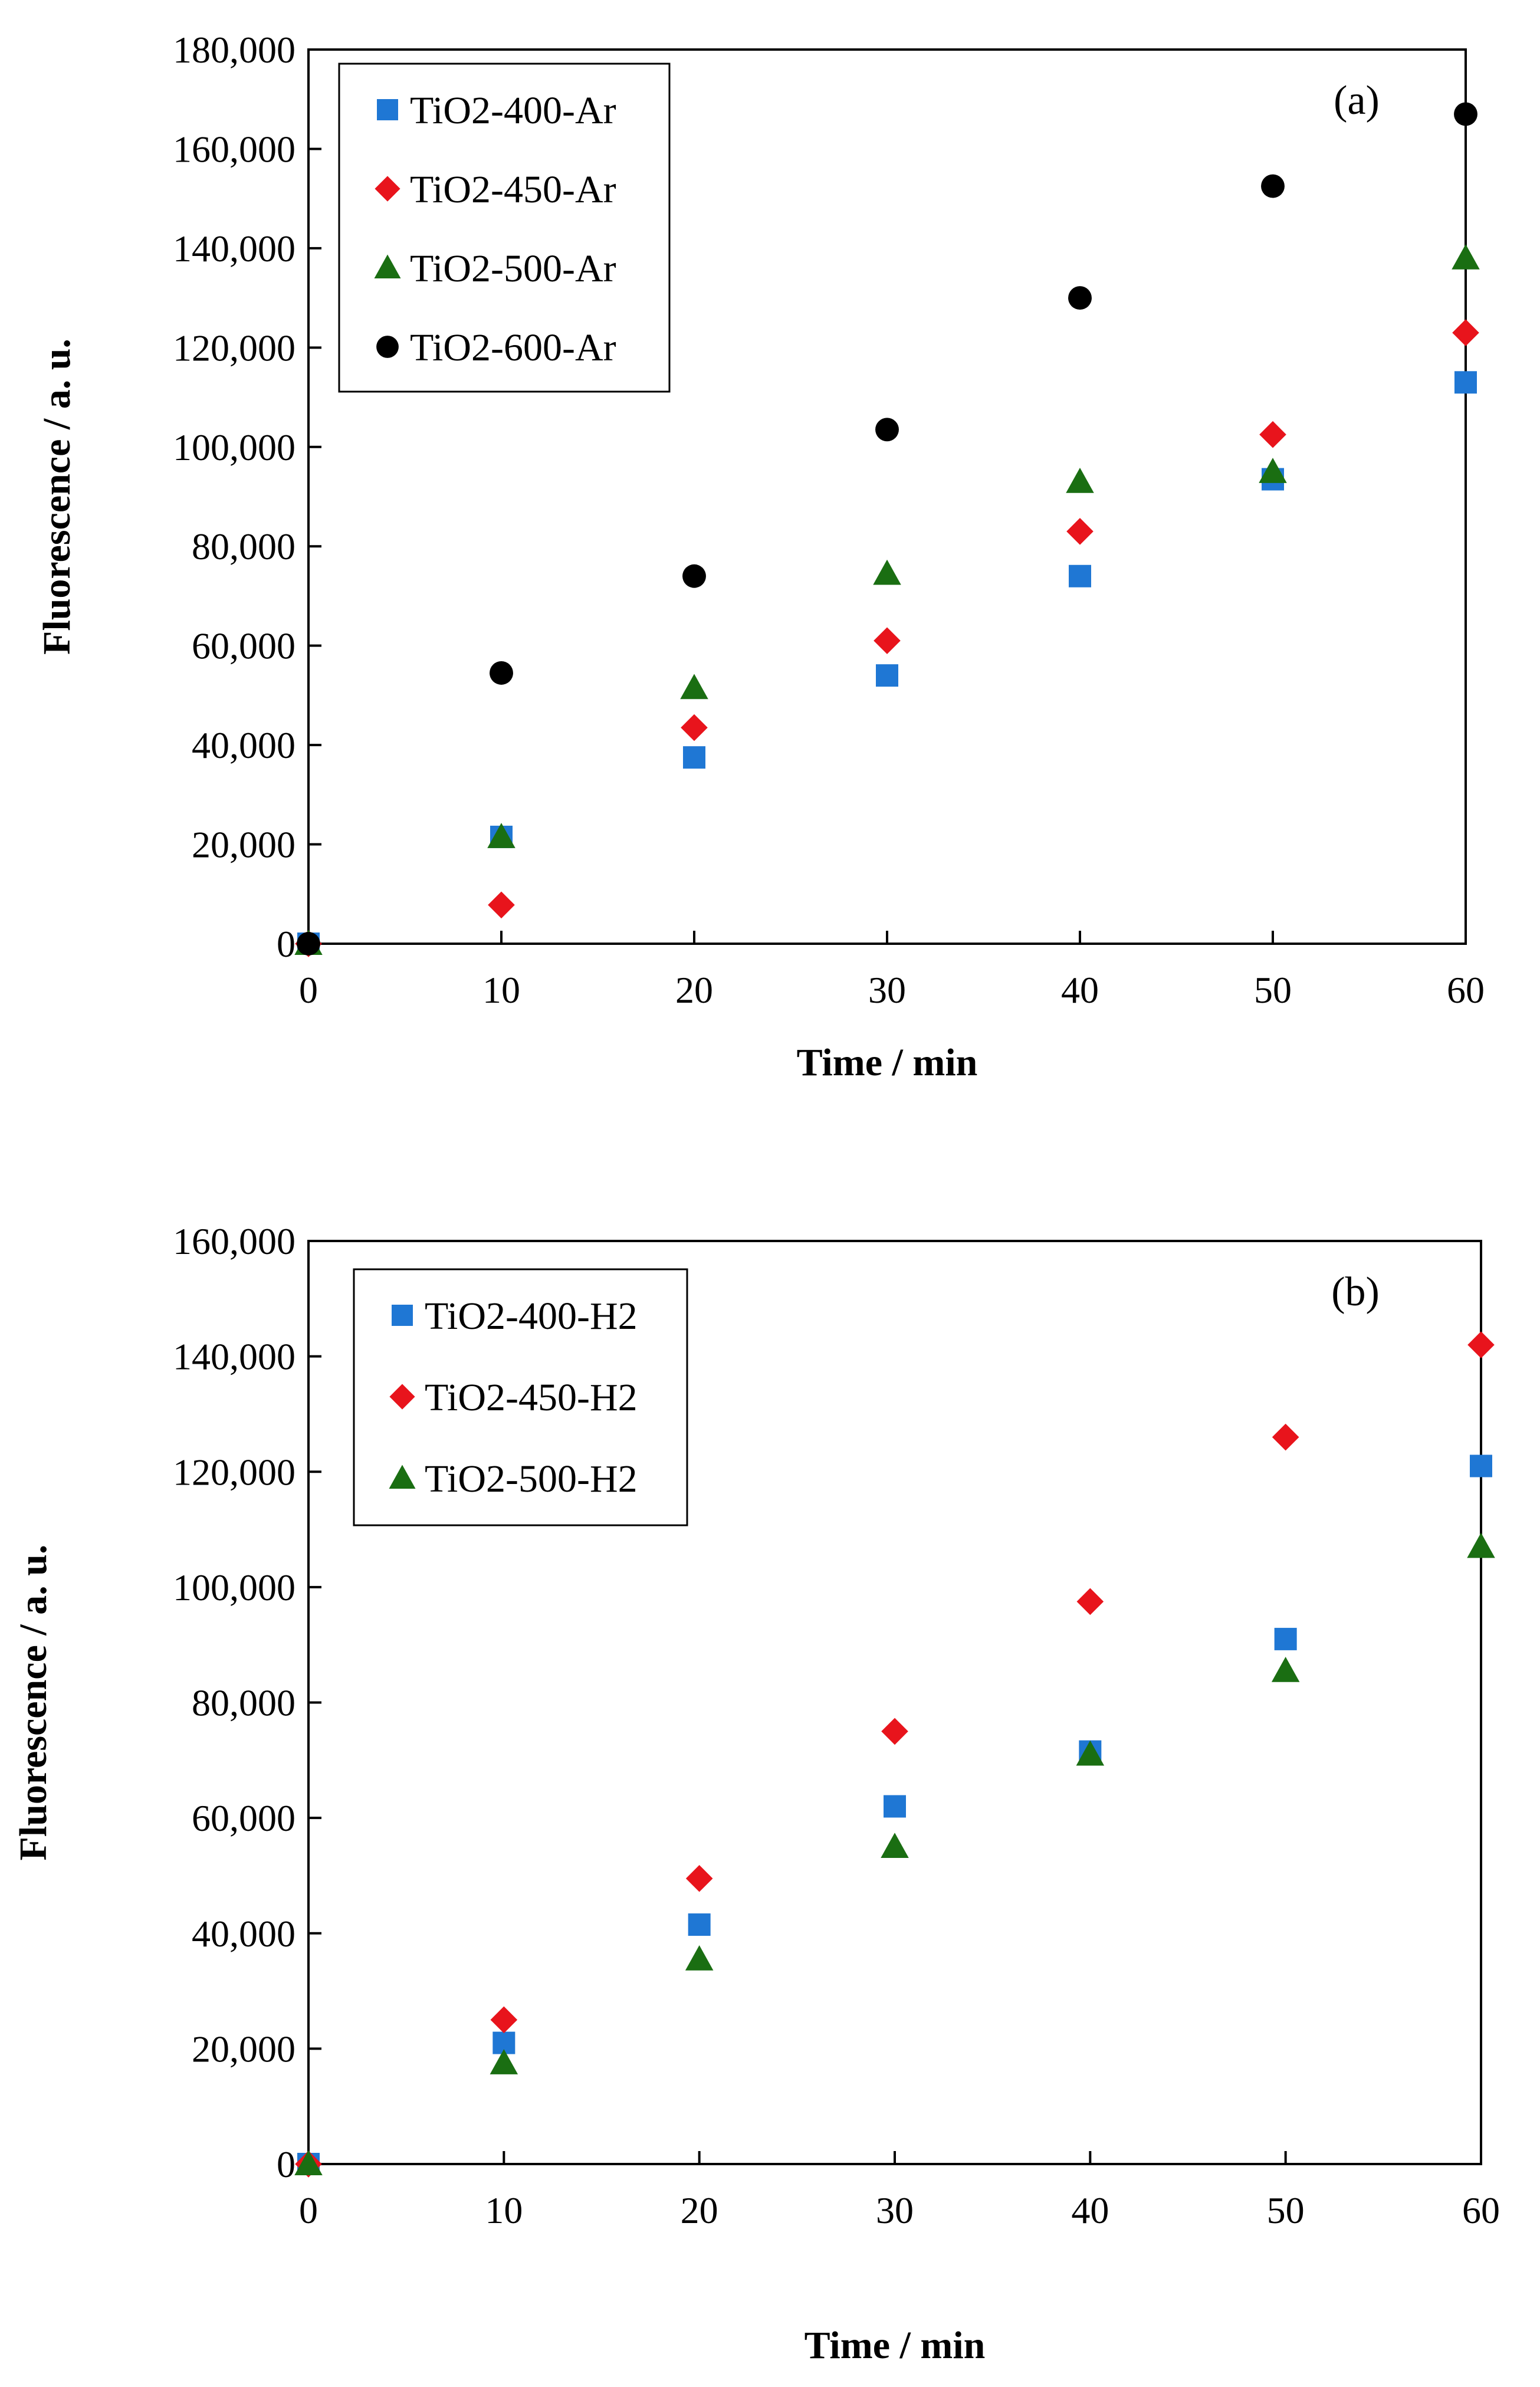 Image resolution: width=1540 pixels, height=2387 pixels. I want to click on legend-label: TiO2-600-Ar, so click(513, 347).